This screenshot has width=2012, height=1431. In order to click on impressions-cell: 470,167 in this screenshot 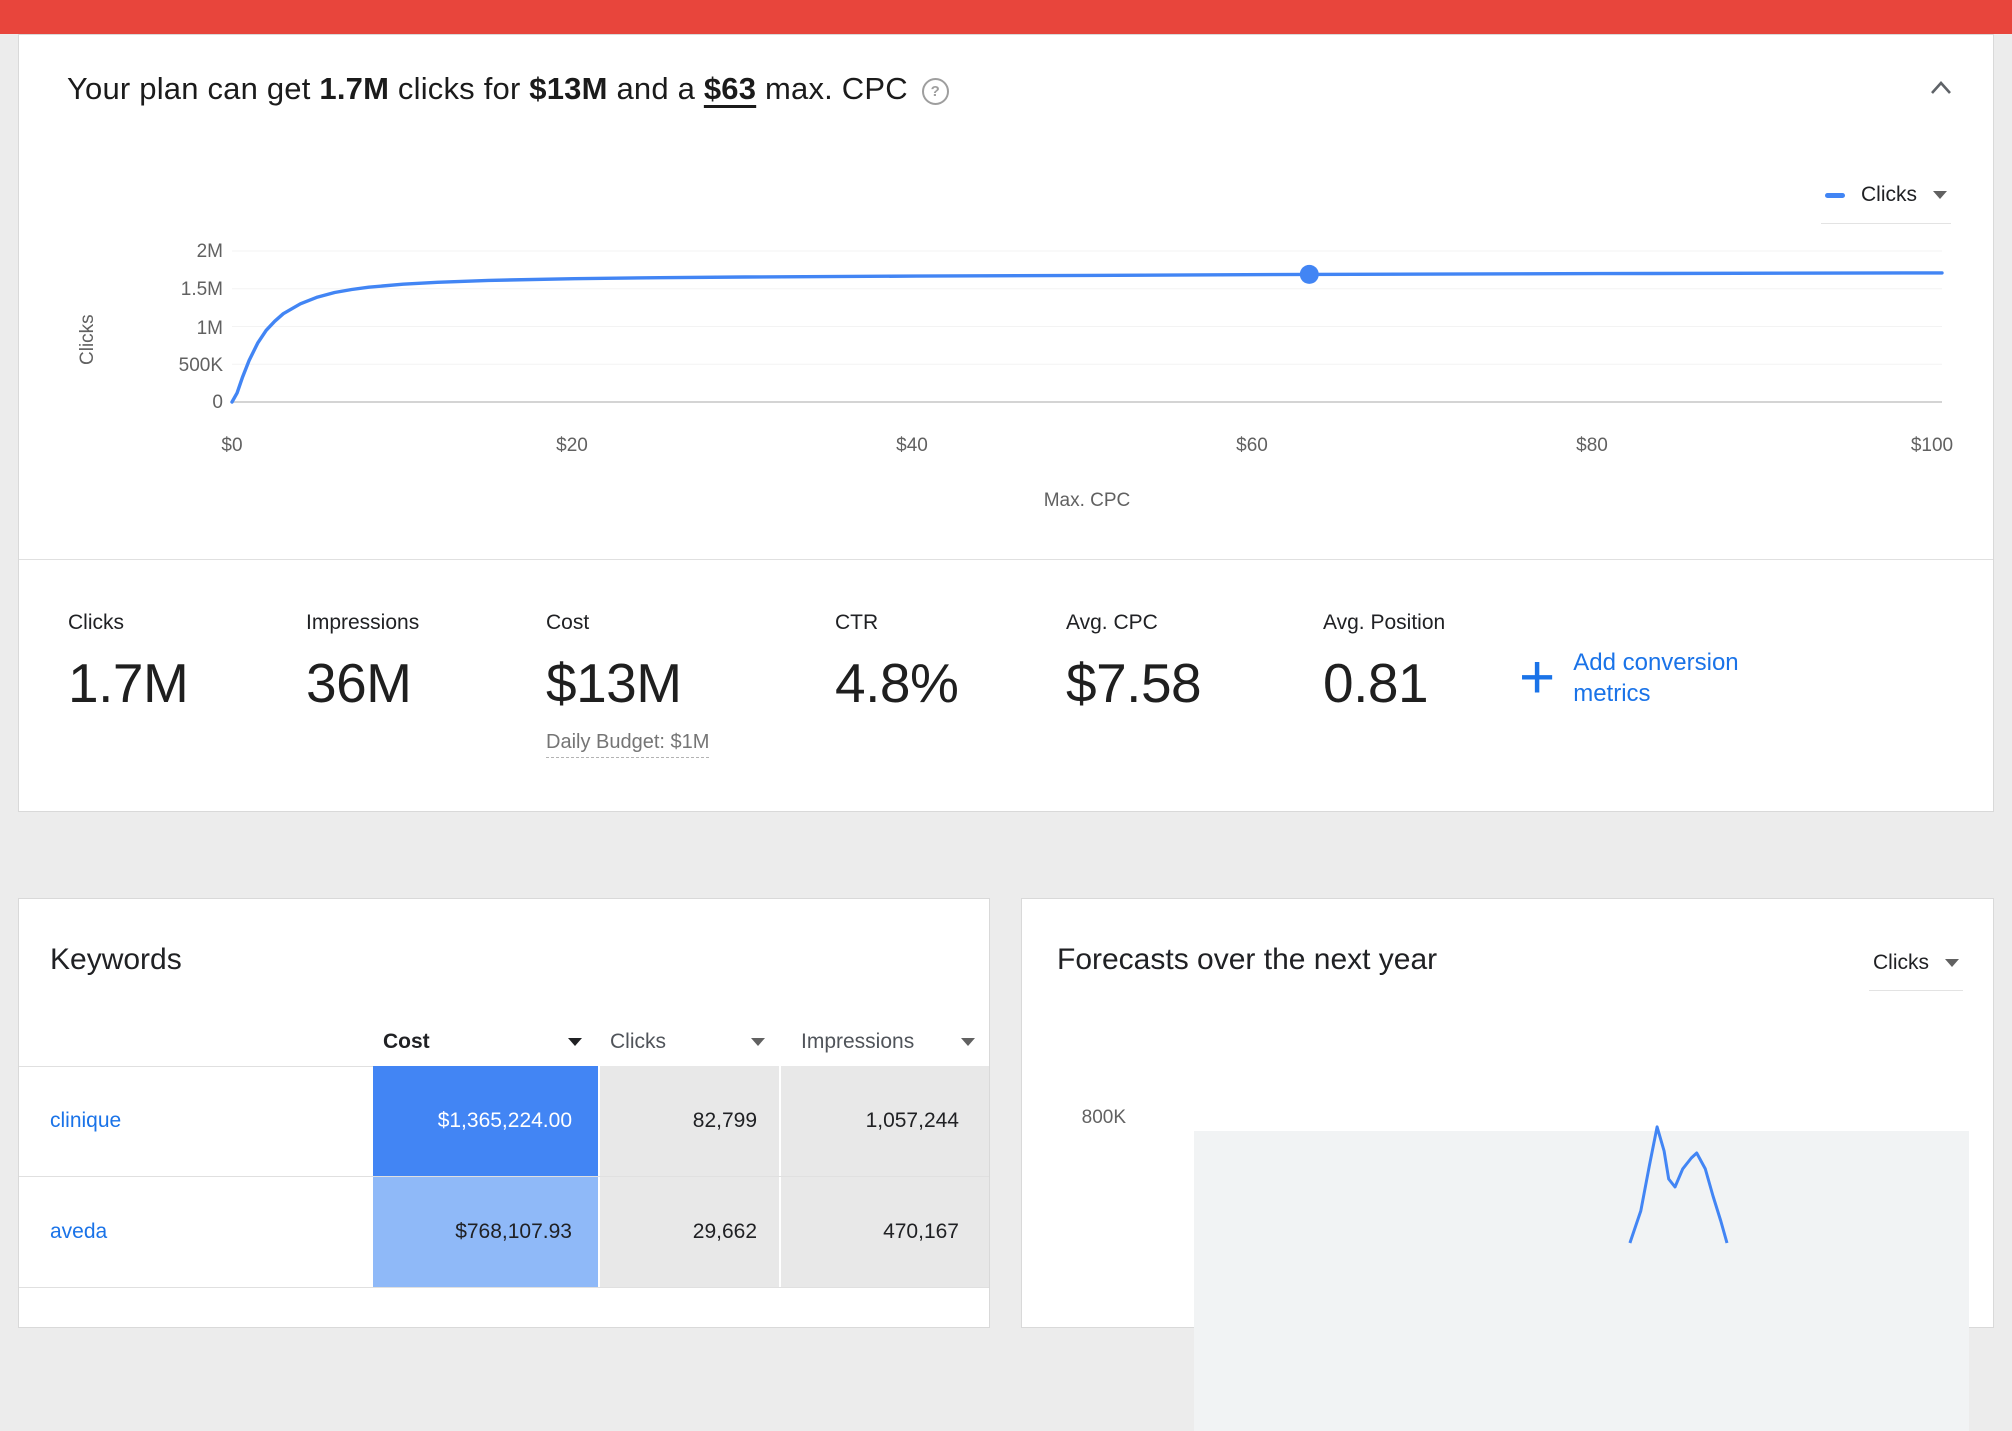, I will do `click(884, 1232)`.